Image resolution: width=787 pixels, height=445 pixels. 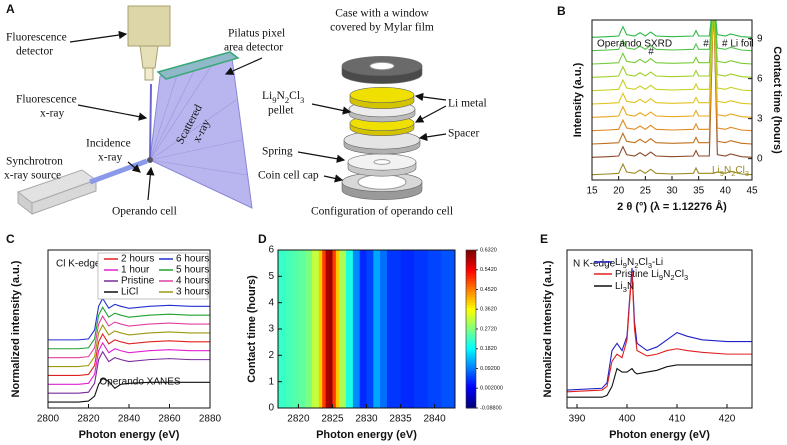 What do you see at coordinates (198, 65) in the screenshot?
I see `pilatus-detector` at bounding box center [198, 65].